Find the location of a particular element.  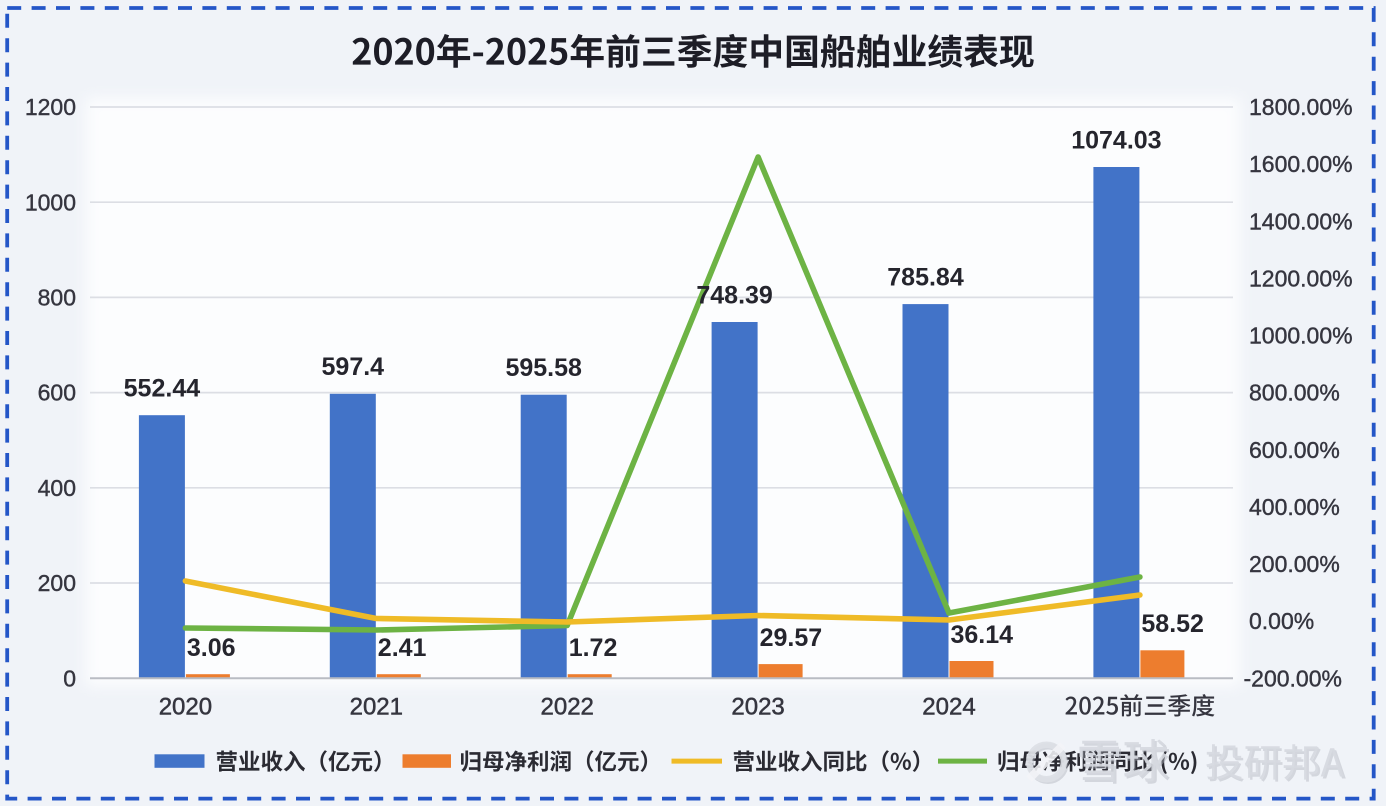

svg-text: 600 is located at coordinates (57, 393).